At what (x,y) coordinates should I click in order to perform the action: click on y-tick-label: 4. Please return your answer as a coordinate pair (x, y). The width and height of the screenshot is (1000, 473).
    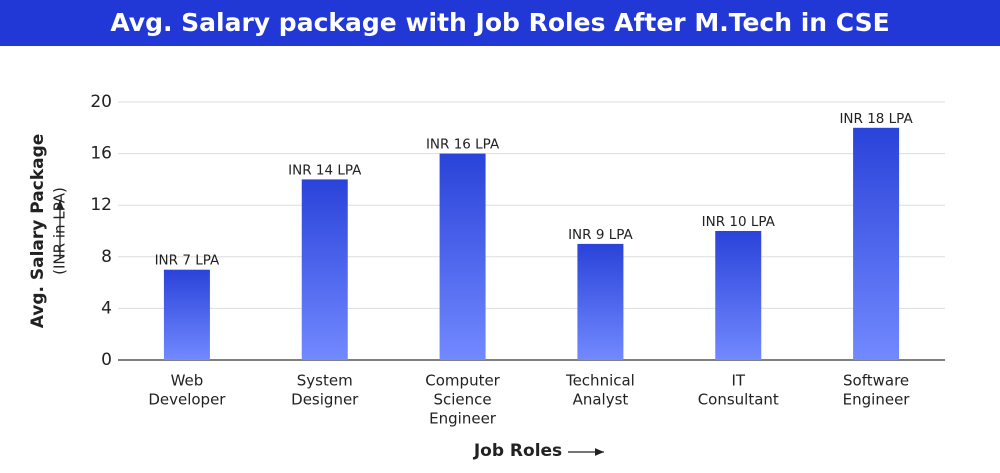
    Looking at the image, I should click on (106, 308).